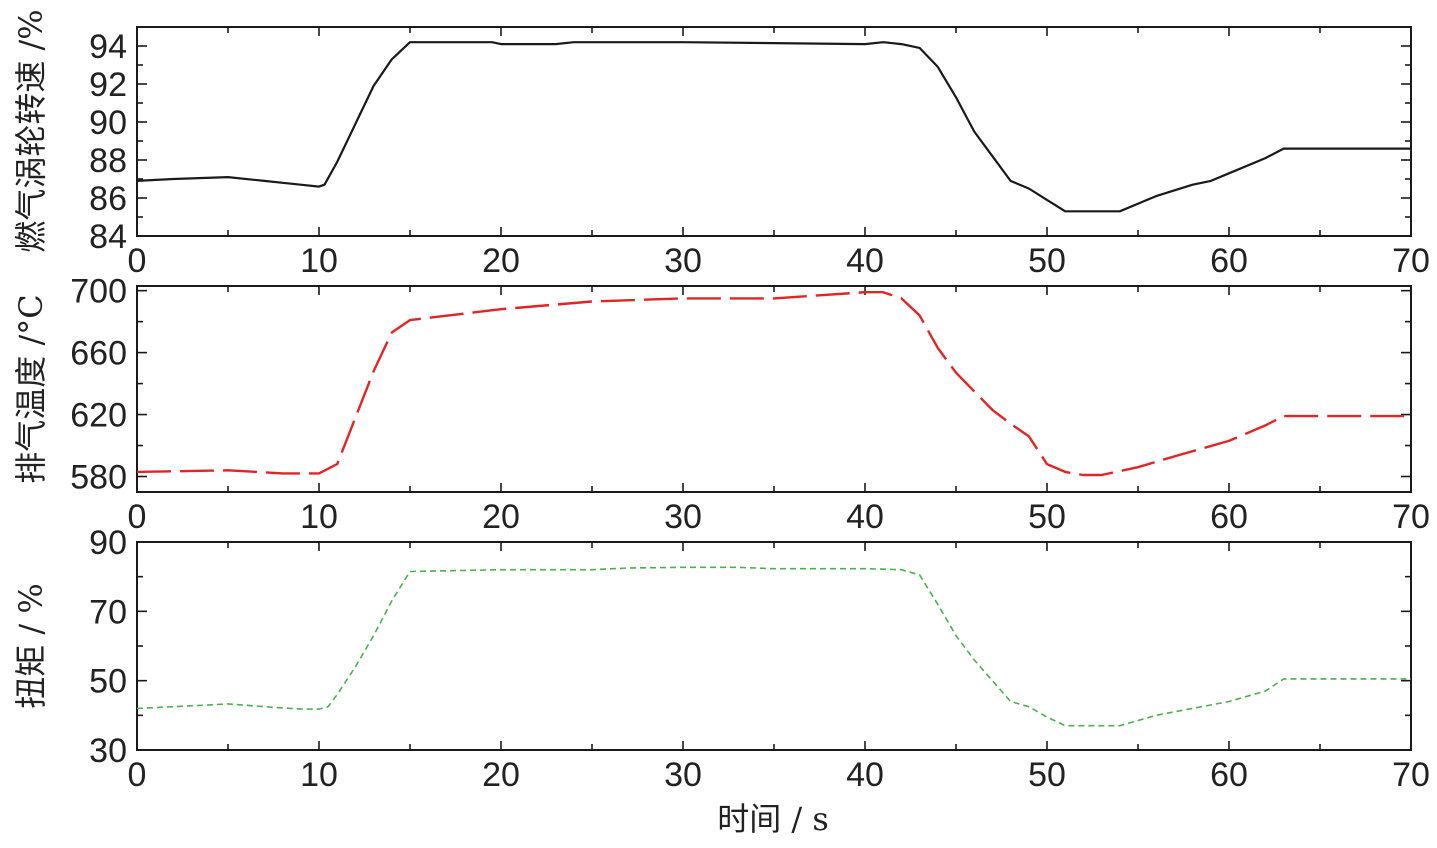  Describe the element at coordinates (773, 819) in the screenshot. I see `x-axis-title: 时间 / s` at that location.